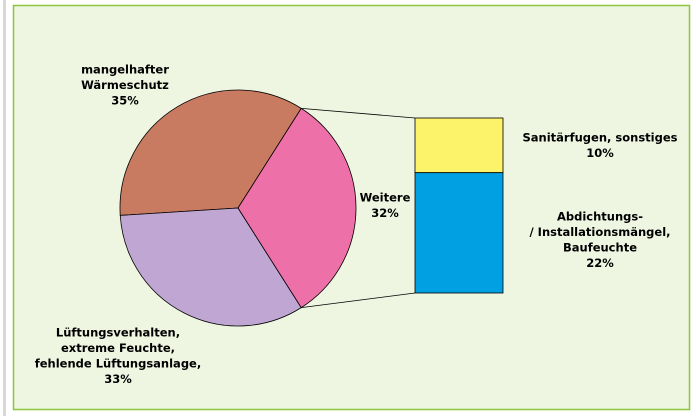 The width and height of the screenshot is (696, 416). Describe the element at coordinates (125, 70) in the screenshot. I see `slice-label: mangelhafter` at that location.